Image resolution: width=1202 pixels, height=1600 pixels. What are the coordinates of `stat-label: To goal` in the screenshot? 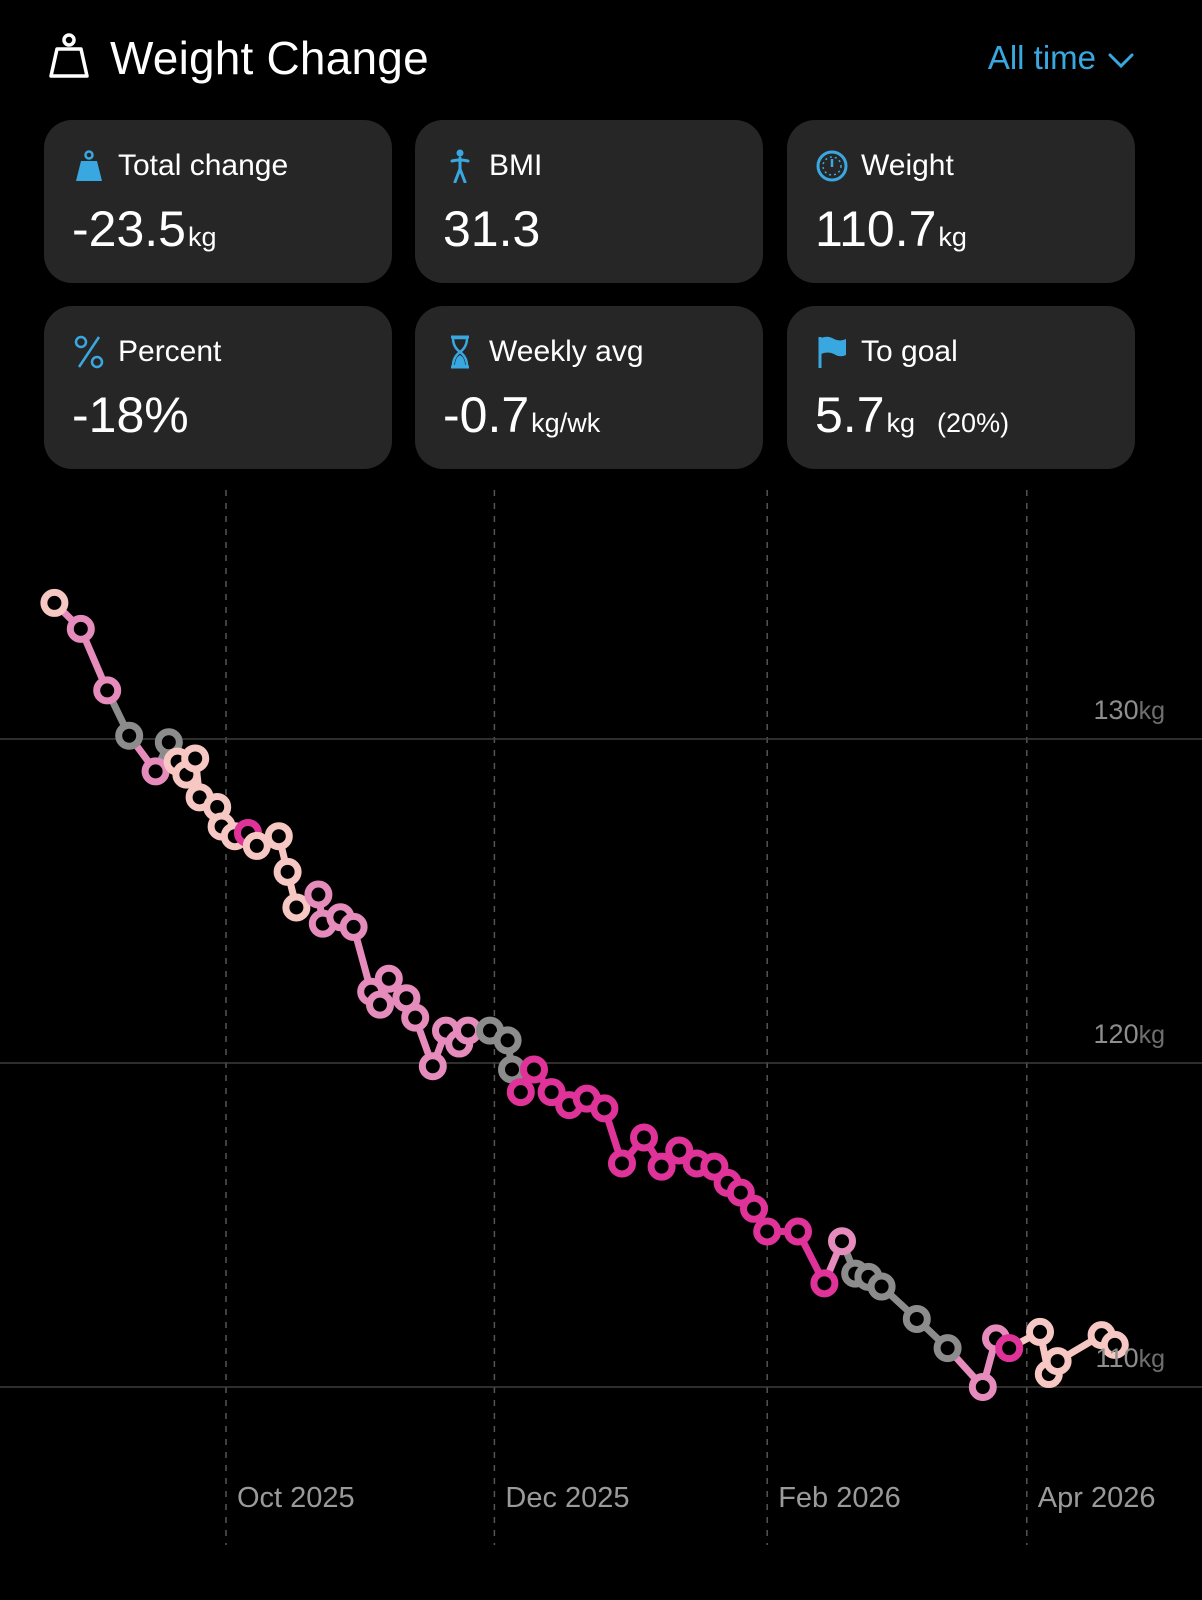 It's located at (909, 351).